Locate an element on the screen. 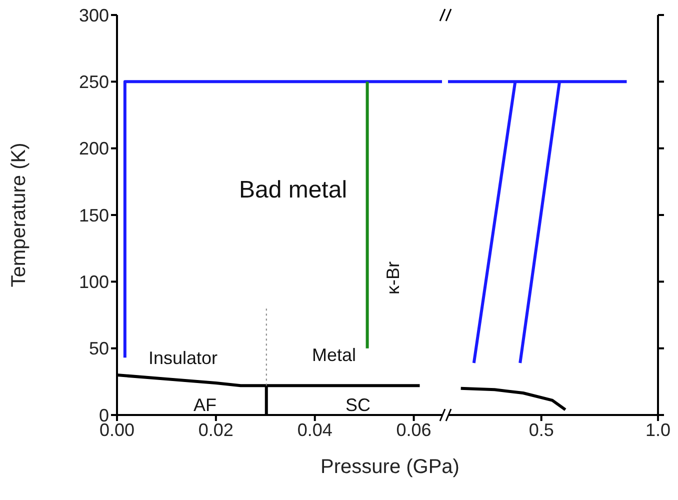  annotation: SC is located at coordinates (358, 405).